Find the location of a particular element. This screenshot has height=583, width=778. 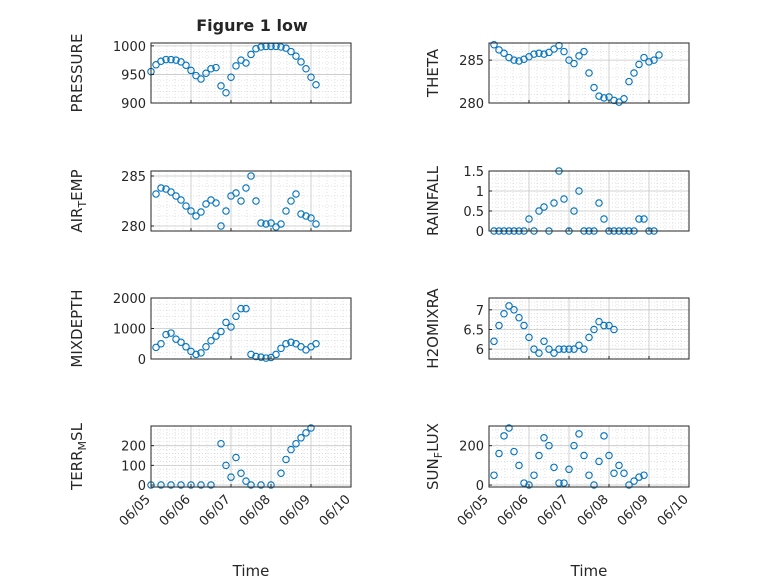

y-tick-label: 0 is located at coordinates (480, 232).